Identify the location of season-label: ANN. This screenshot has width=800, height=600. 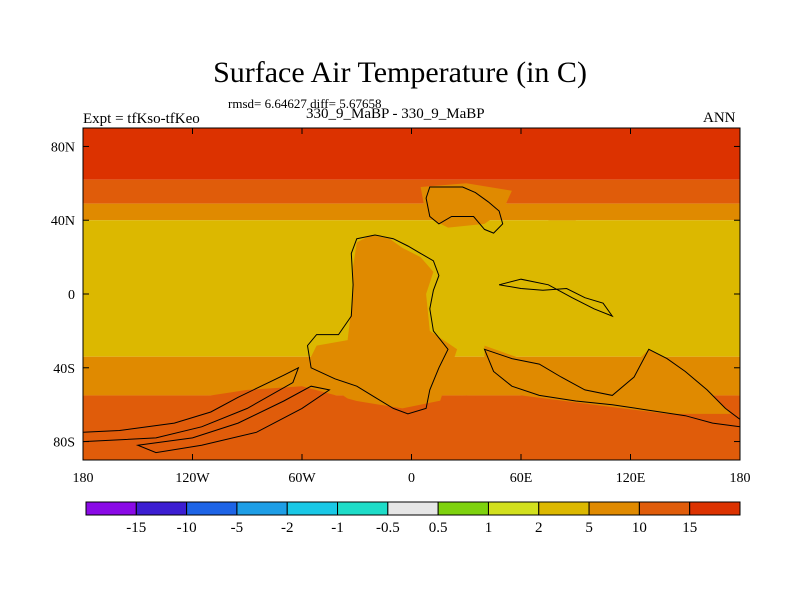
(719, 118).